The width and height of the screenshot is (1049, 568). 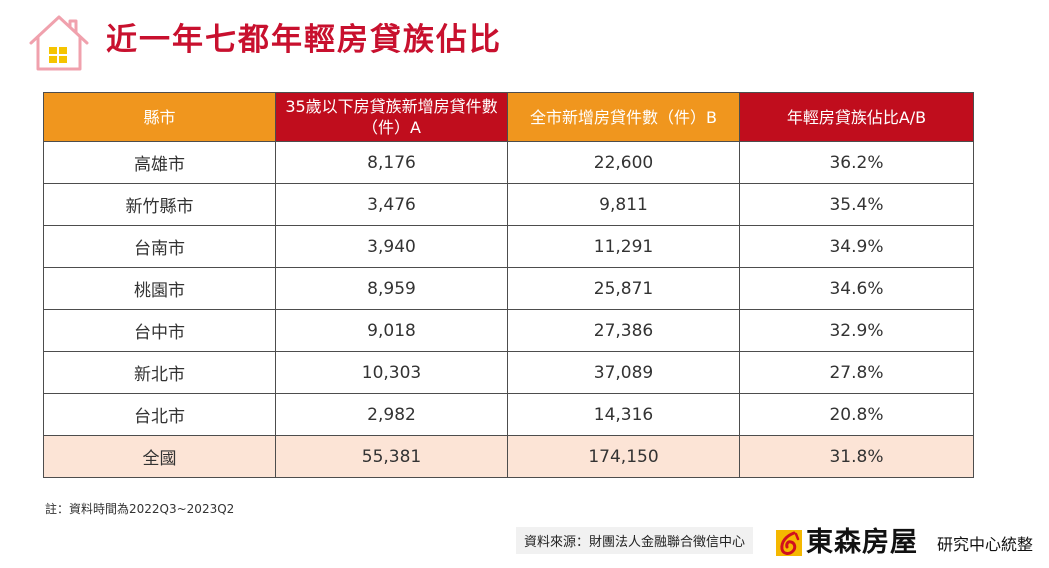 I want to click on brand-subtitle: 研究中心統整, so click(x=985, y=544).